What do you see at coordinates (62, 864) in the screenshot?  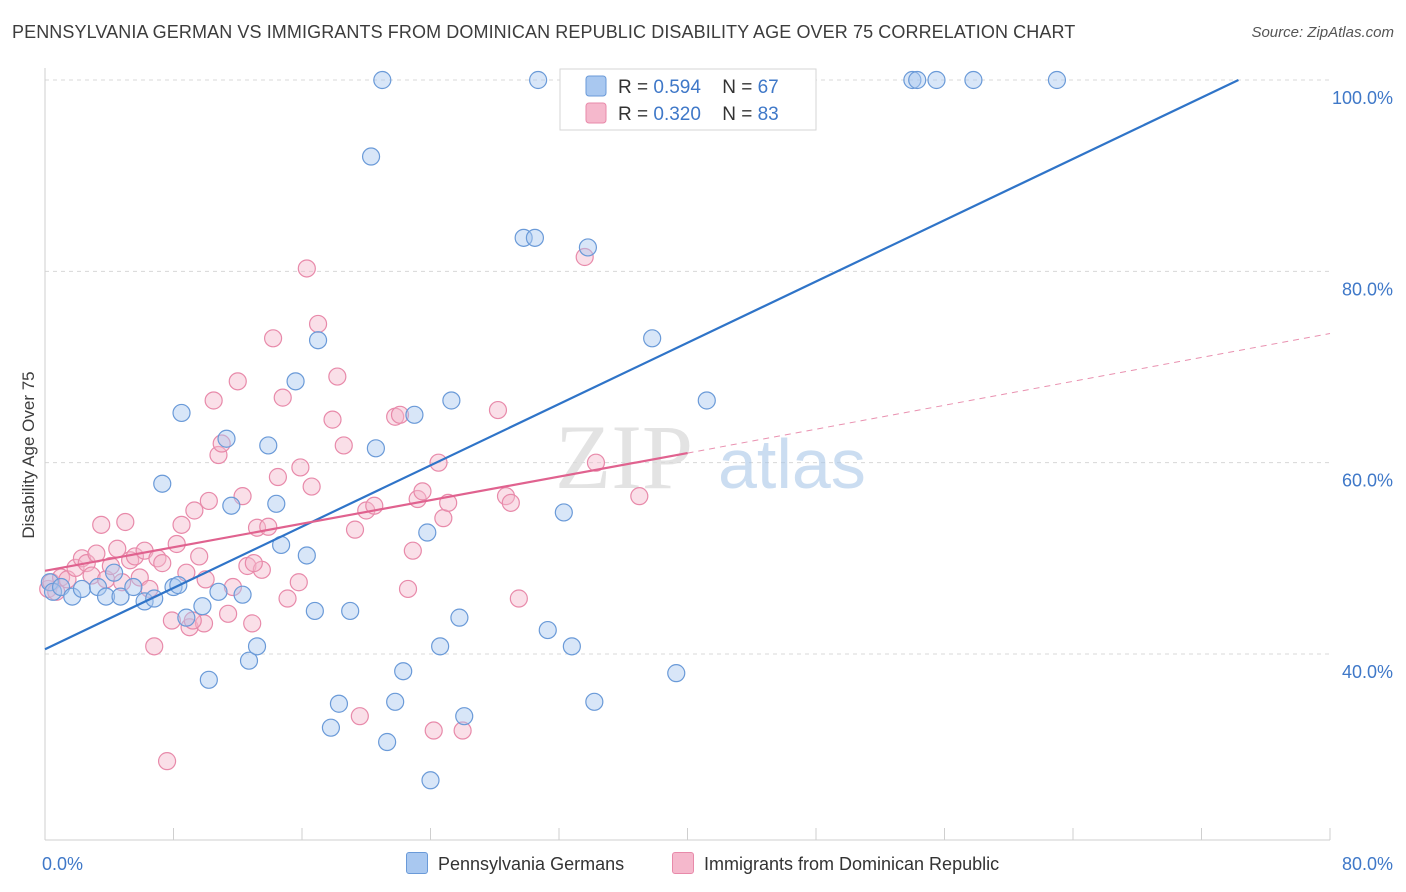 I see `x-tick-label-min: 0.0%` at bounding box center [62, 864].